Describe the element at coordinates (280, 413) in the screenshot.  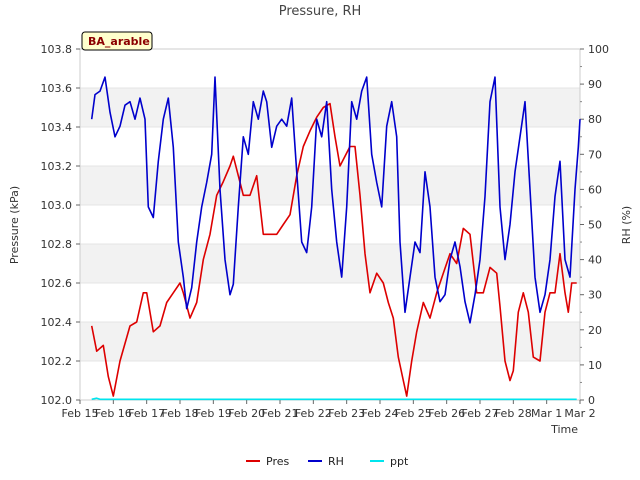
I see `x-tick-label: Feb 21` at that location.